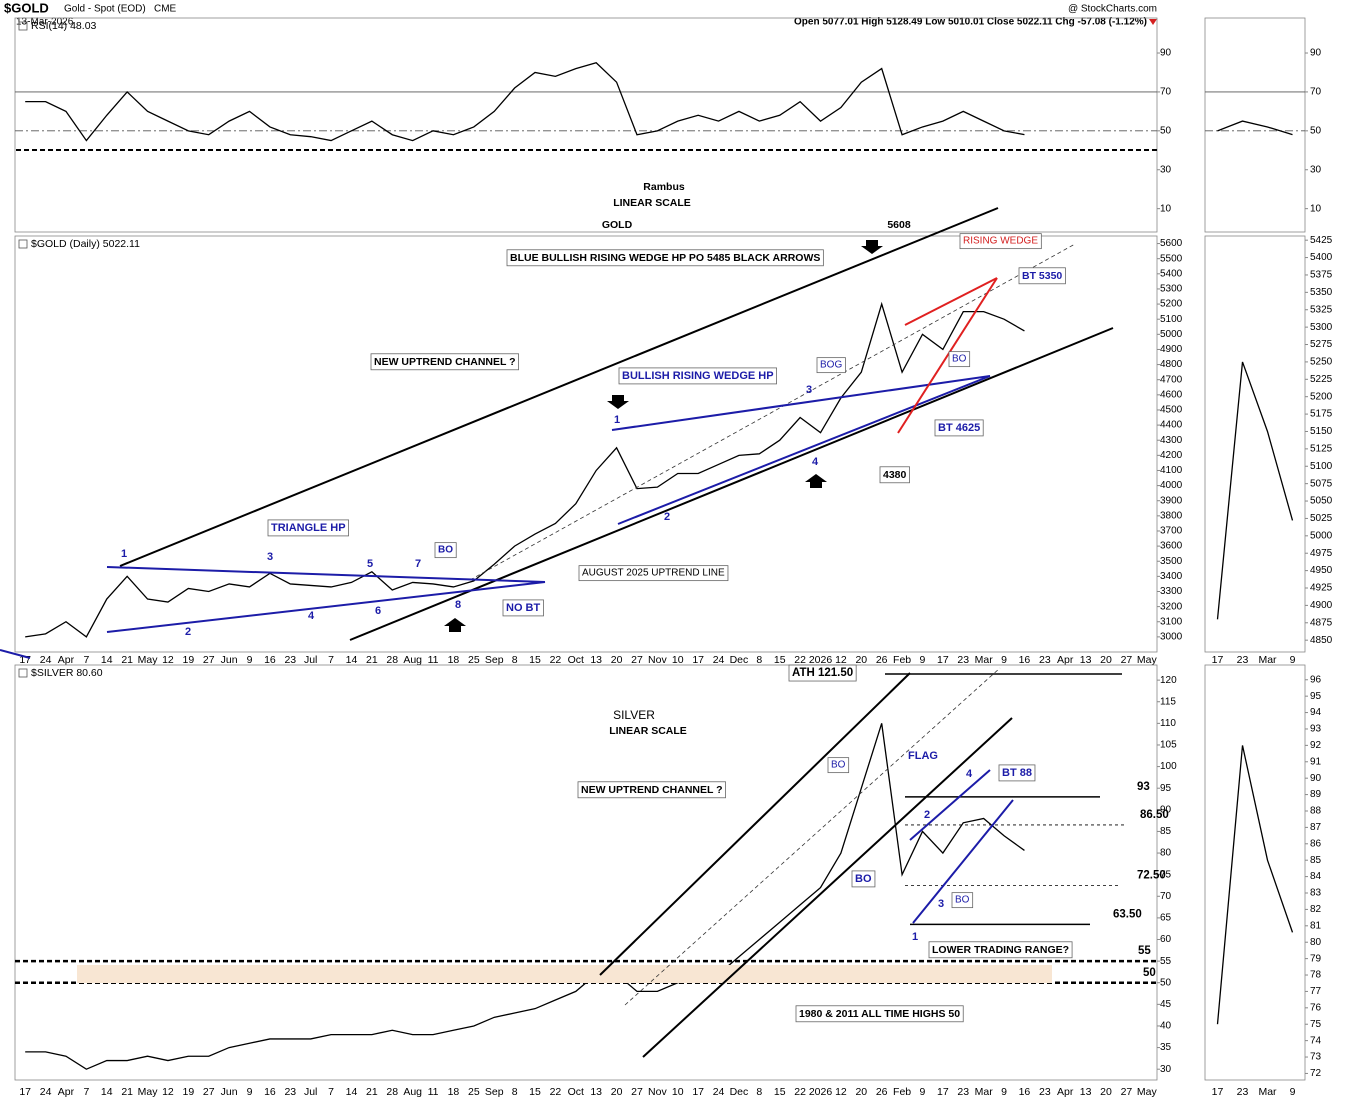  Describe the element at coordinates (433, 660) in the screenshot. I see `x-tick-label: 11` at that location.